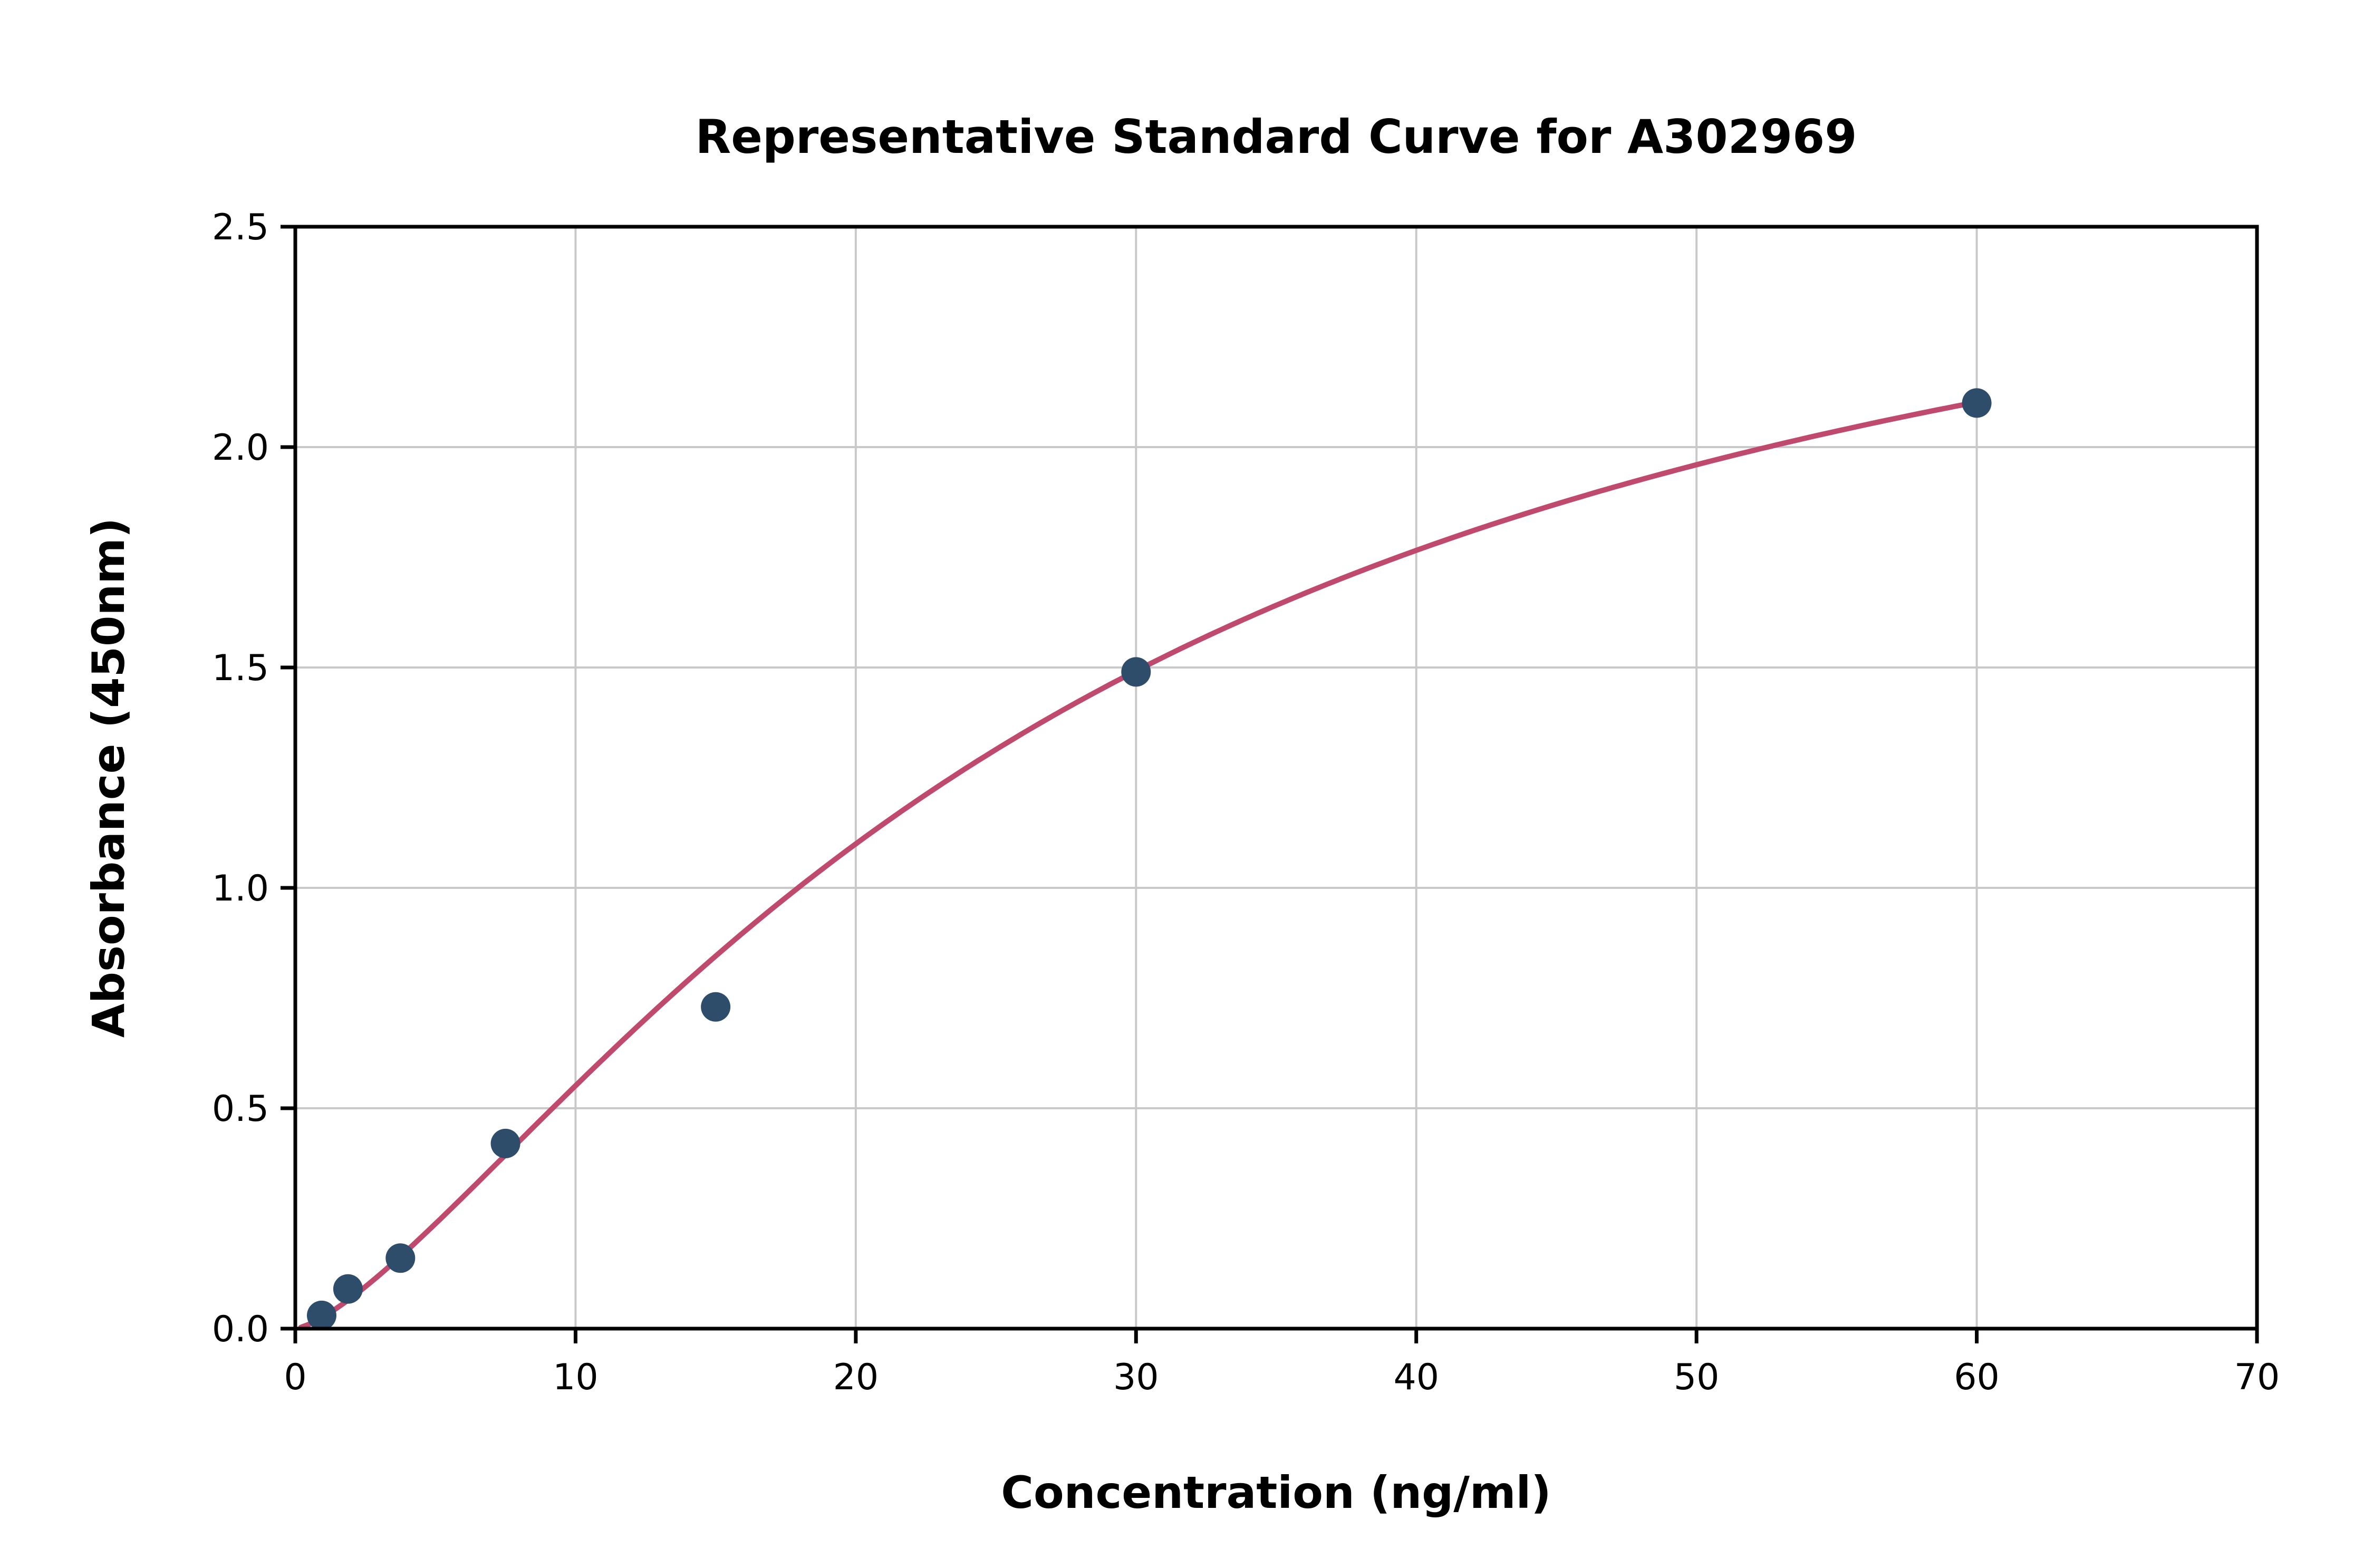 Image resolution: width=2373 pixels, height=1568 pixels. Describe the element at coordinates (1416, 1377) in the screenshot. I see `x-tick-label: 40` at that location.